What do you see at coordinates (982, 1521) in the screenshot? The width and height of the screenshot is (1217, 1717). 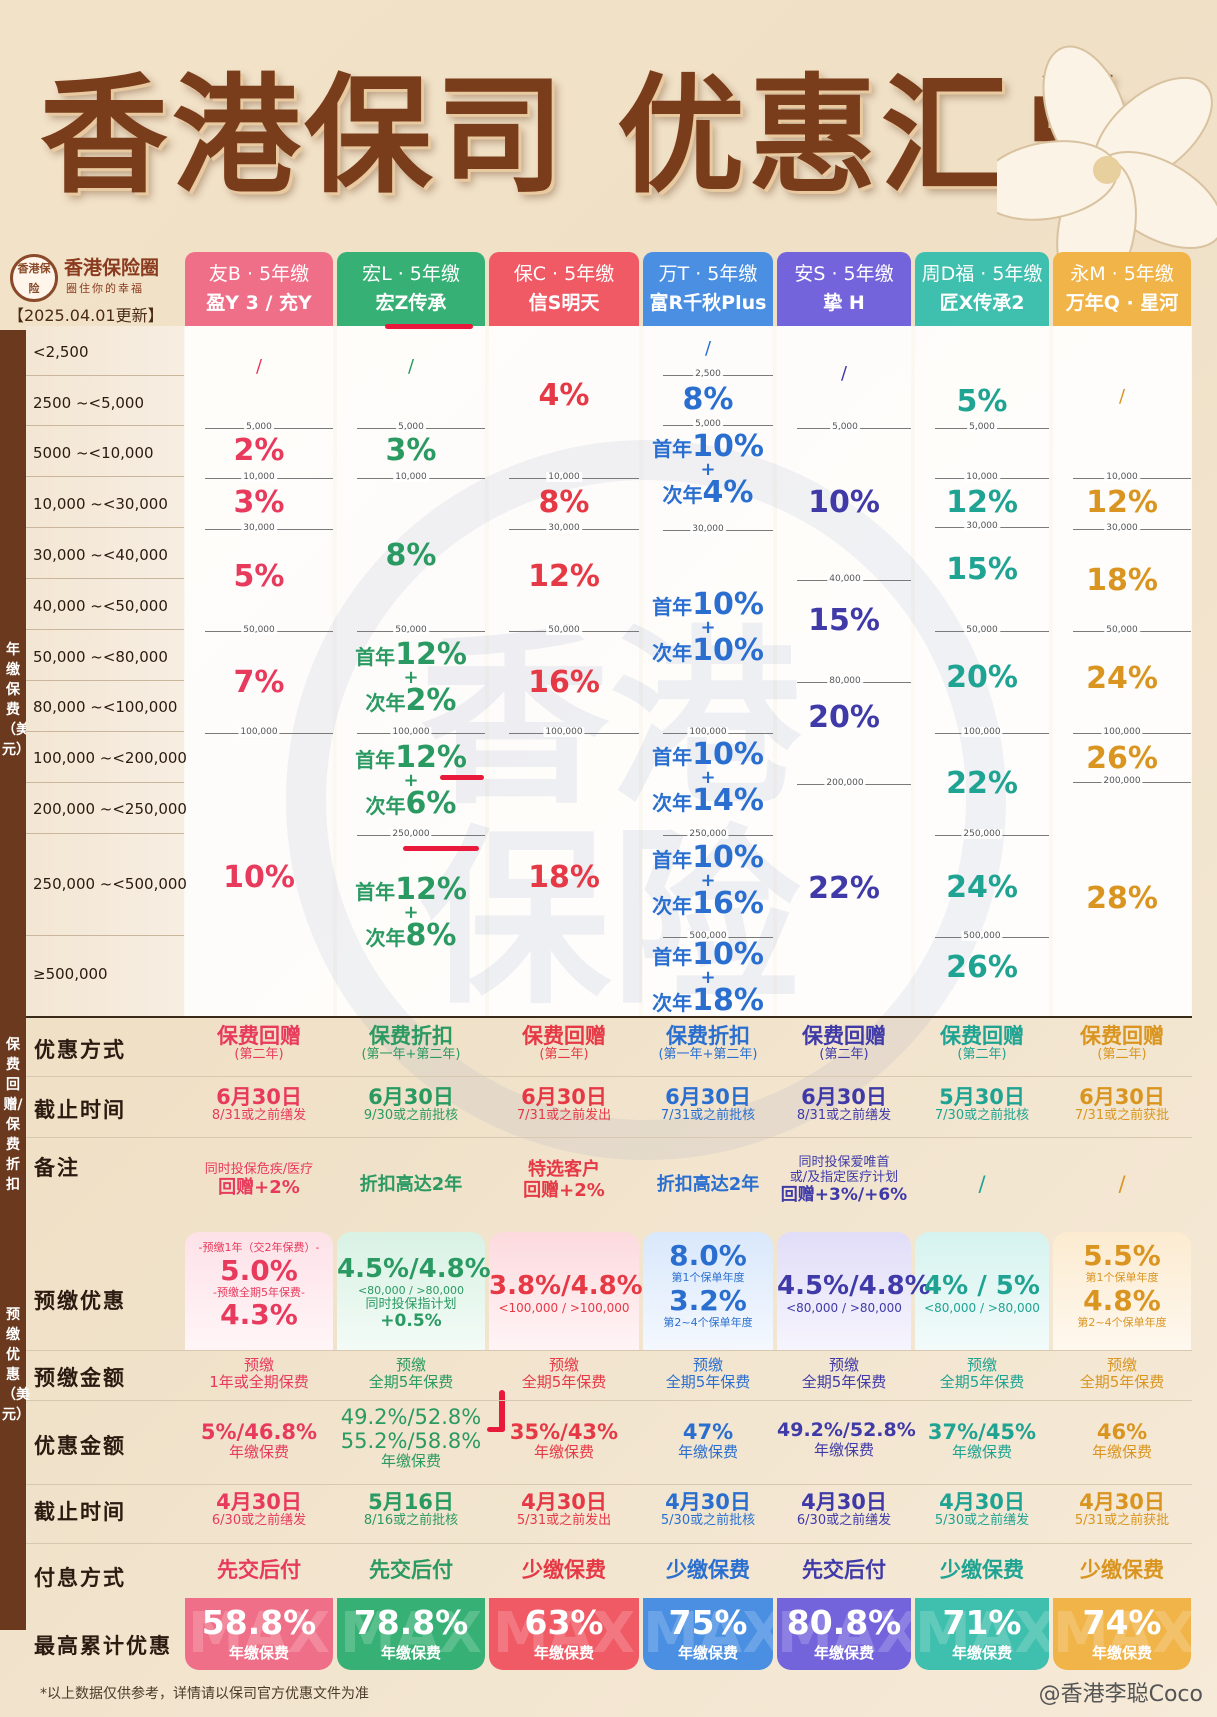 I see `deadline-sub: 5/30或之前缮发` at bounding box center [982, 1521].